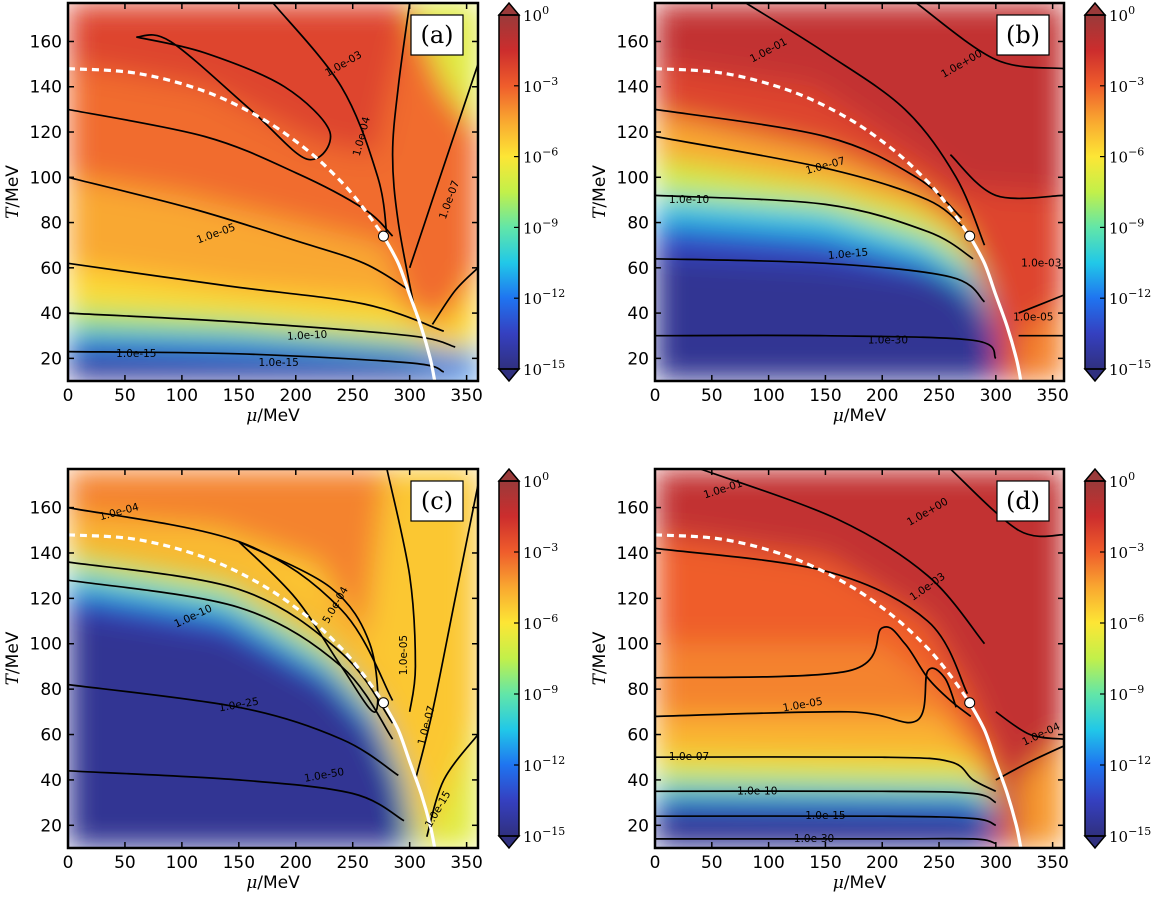  I want to click on colorbar-extend-bottom, so click(509, 375).